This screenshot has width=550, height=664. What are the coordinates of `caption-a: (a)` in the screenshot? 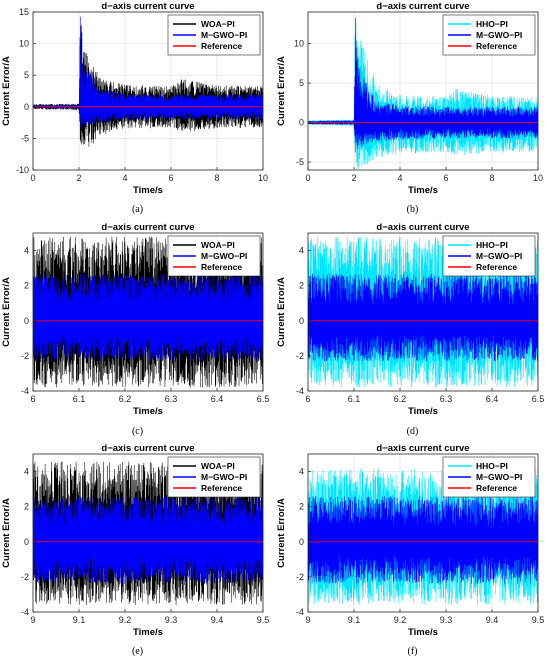 It's located at (137, 209).